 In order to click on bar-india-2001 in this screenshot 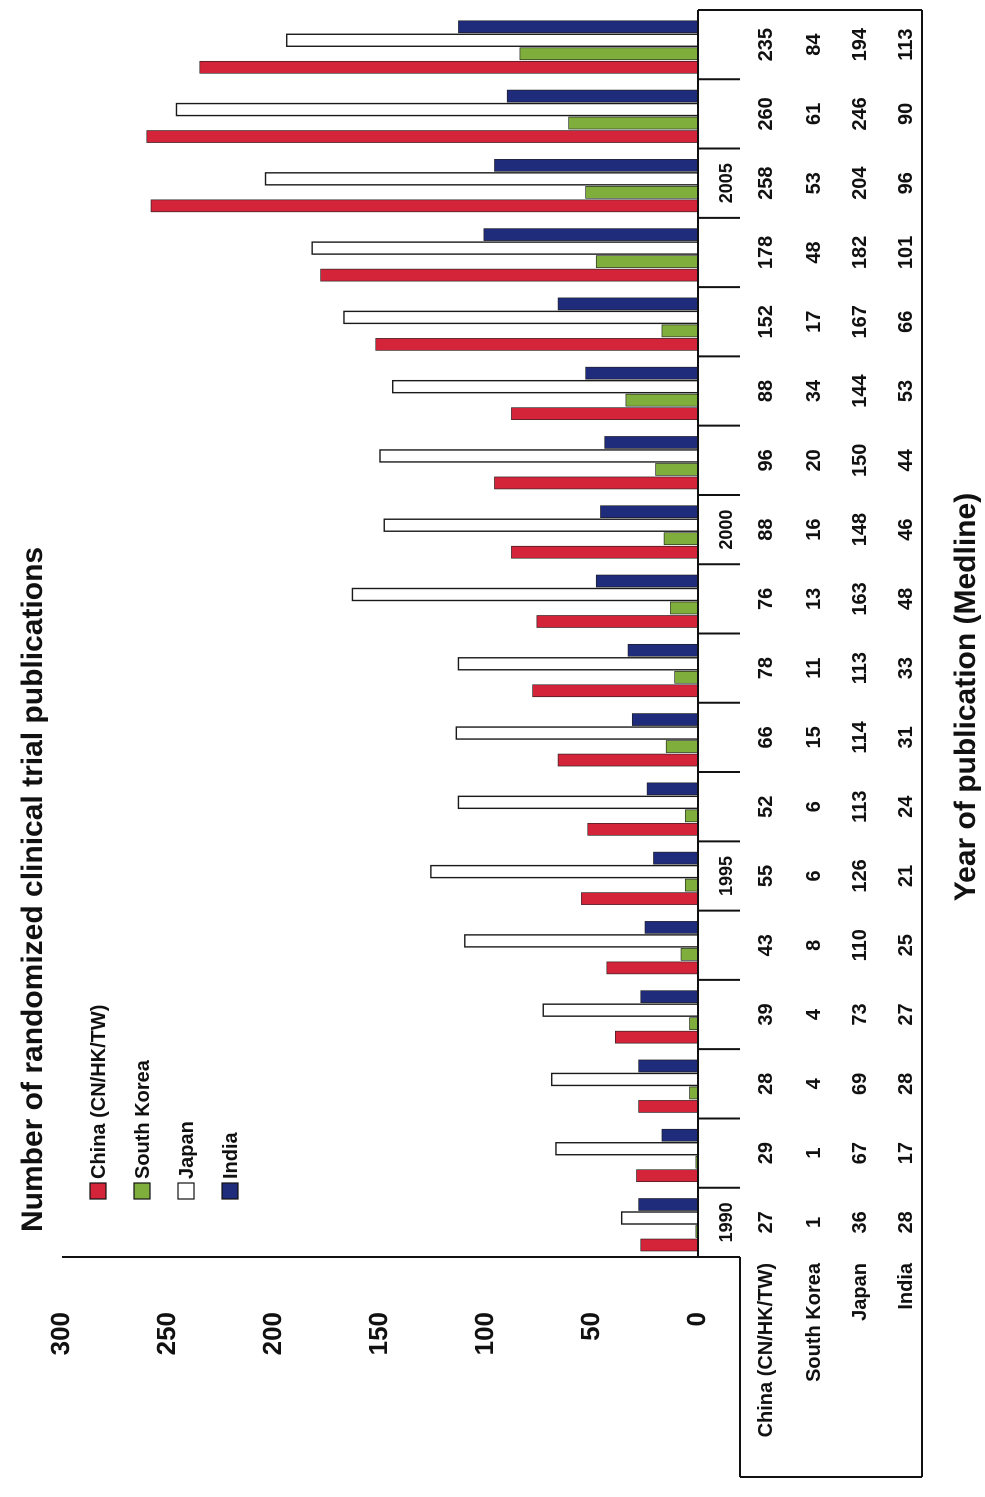, I will do `click(651, 442)`.